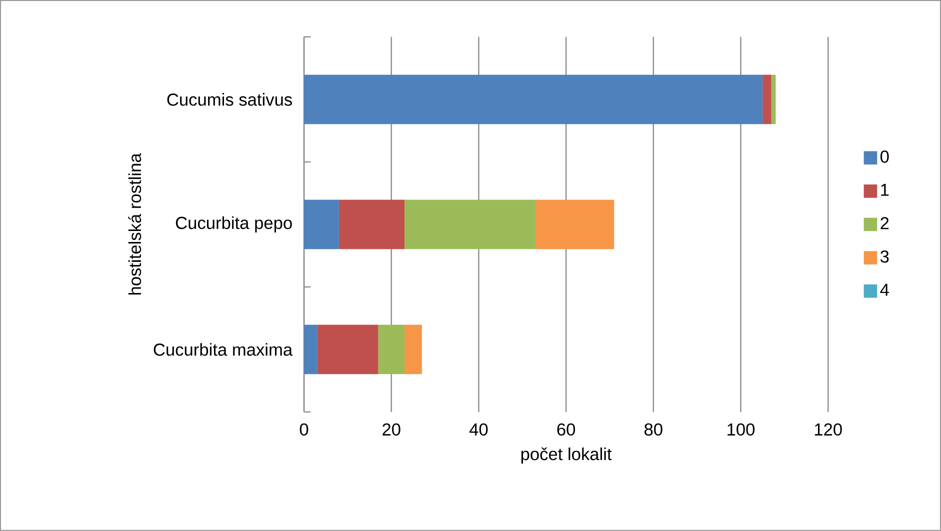  I want to click on x-tick-label: 120, so click(828, 429).